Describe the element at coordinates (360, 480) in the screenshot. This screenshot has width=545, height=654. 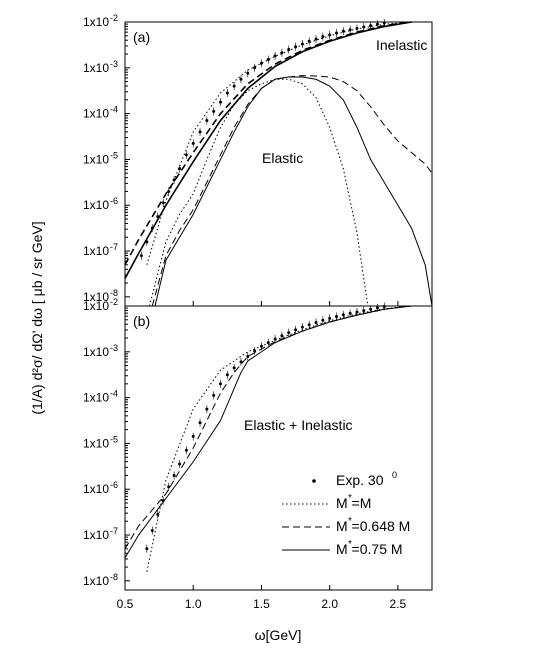
I see `legend-label: Exp. 30` at that location.